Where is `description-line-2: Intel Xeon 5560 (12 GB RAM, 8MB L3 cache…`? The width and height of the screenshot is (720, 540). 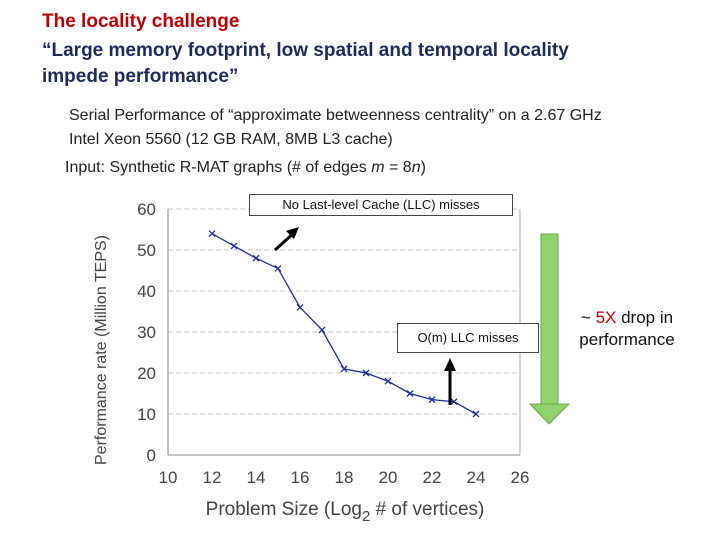 description-line-2: Intel Xeon 5560 (12 GB RAM, 8MB L3 cache… is located at coordinates (231, 139).